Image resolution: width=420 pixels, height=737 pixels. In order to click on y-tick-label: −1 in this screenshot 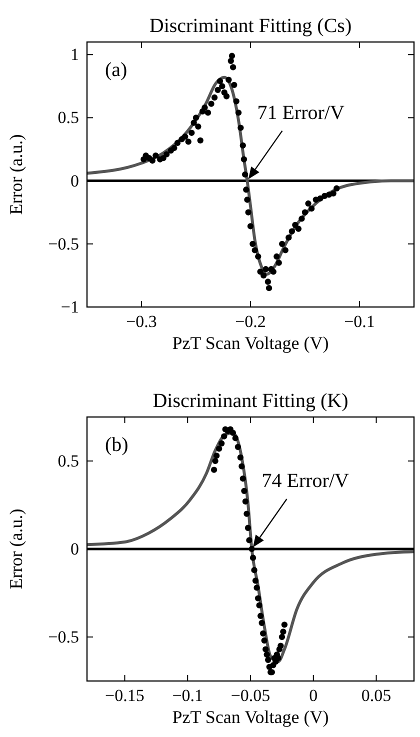, I will do `click(69, 306)`.